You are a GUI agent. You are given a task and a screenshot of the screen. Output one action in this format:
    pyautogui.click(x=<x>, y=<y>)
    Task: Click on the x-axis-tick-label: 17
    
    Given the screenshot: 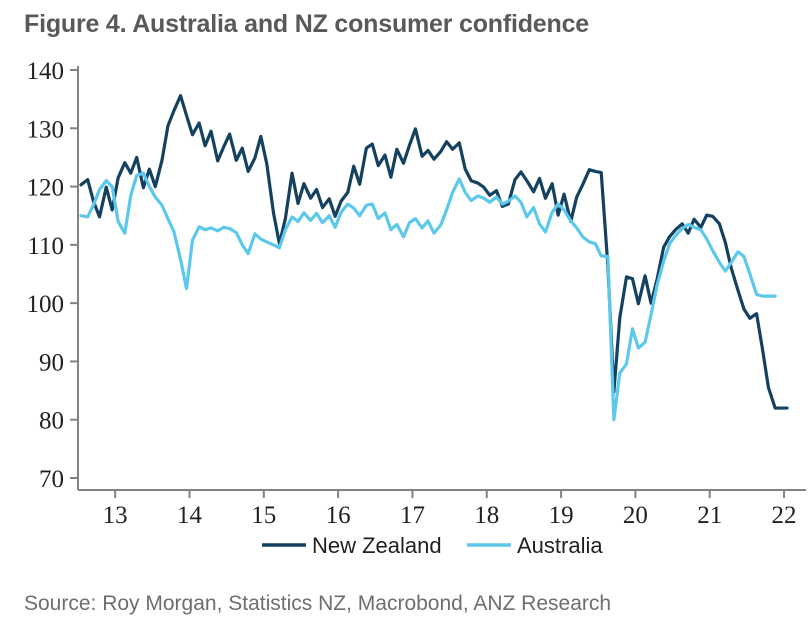 What is the action you would take?
    pyautogui.click(x=412, y=515)
    